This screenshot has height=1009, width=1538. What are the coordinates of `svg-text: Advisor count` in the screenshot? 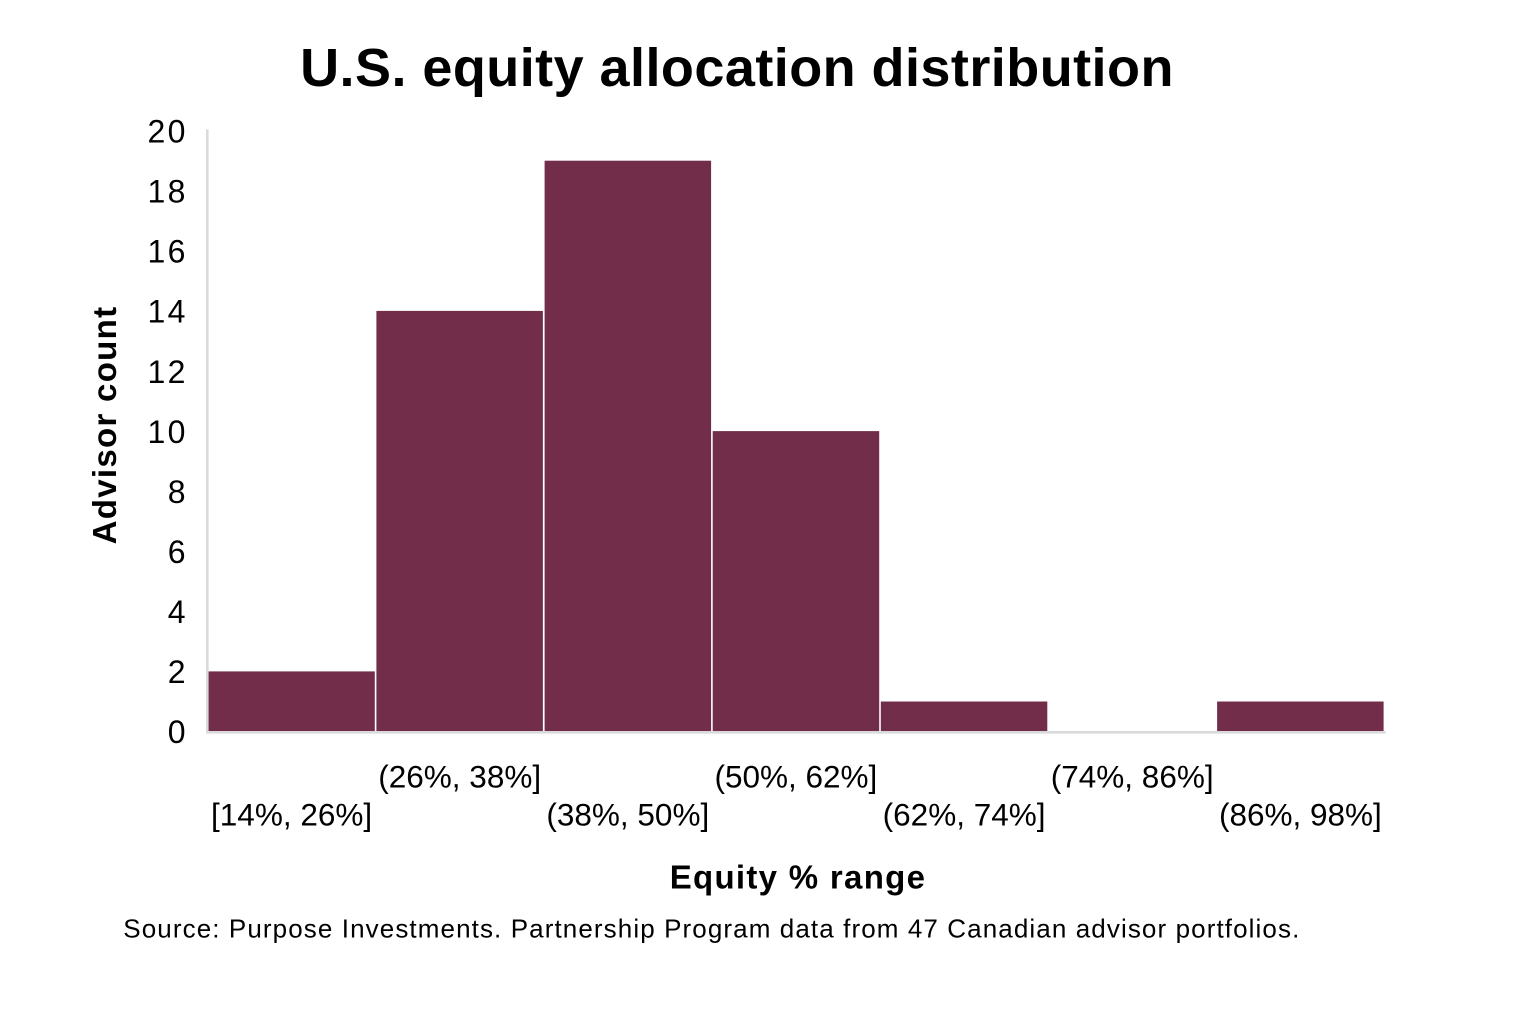 It's located at (104, 425).